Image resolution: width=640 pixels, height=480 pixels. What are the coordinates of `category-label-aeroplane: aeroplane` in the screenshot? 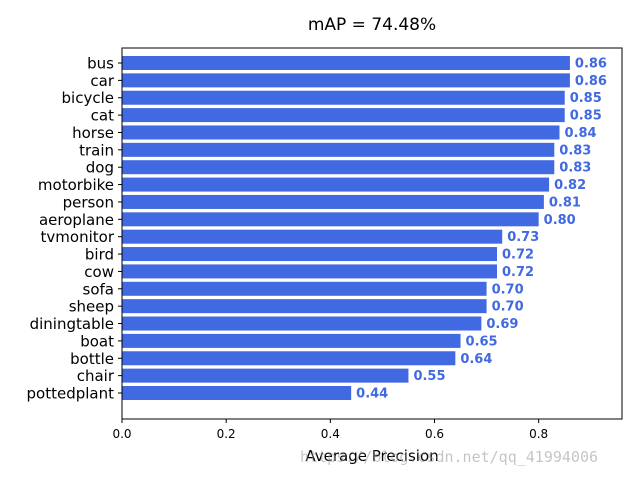 It's located at (76, 220).